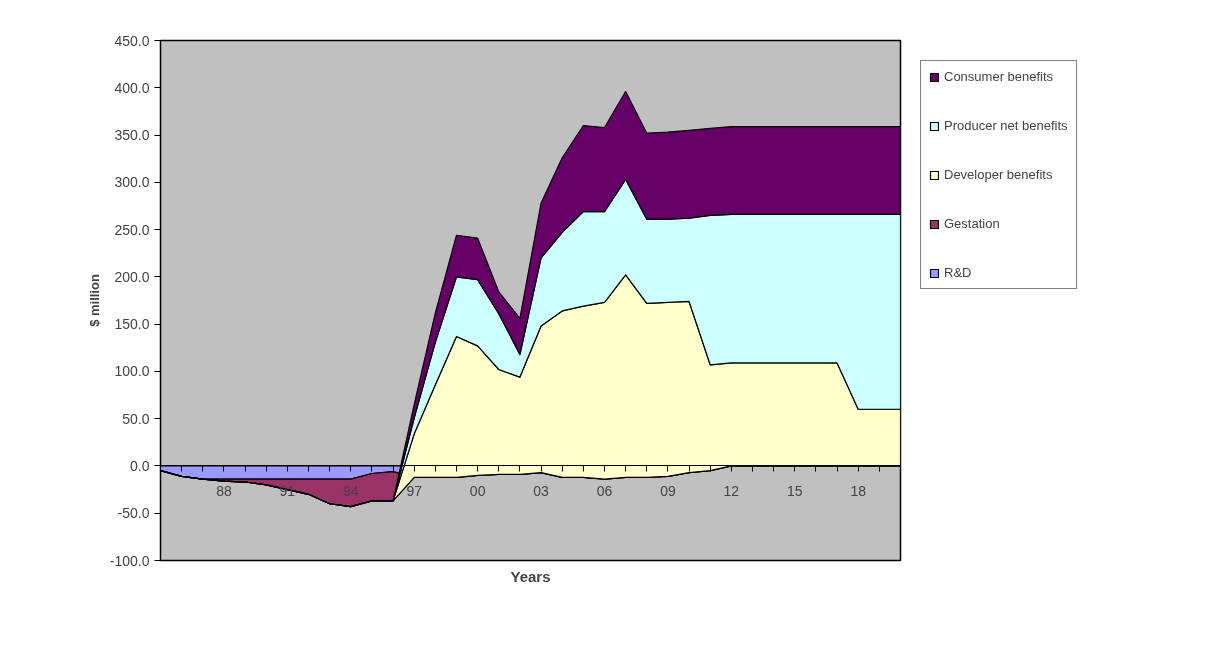 This screenshot has width=1212, height=654. Describe the element at coordinates (1006, 125) in the screenshot. I see `legend-label: Producer net benefits` at that location.